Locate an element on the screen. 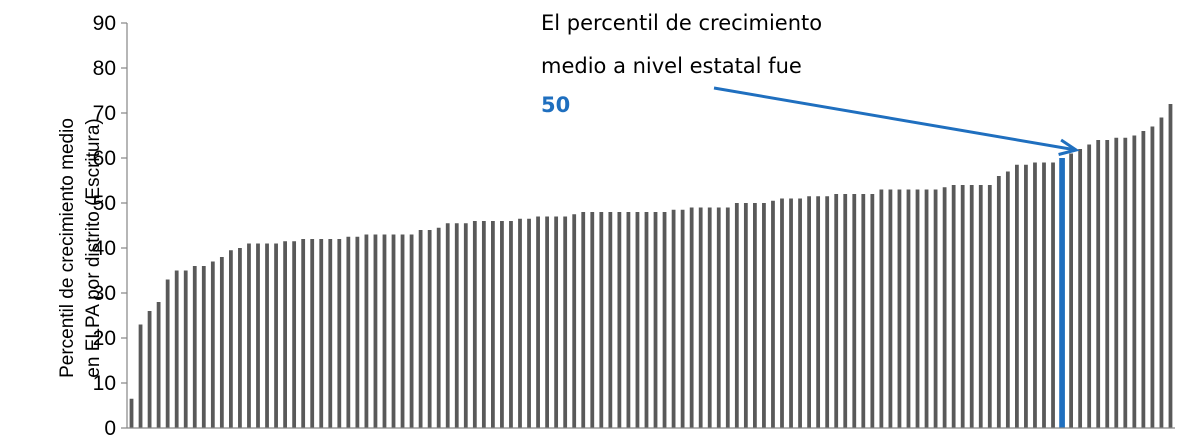  y-tick-label: 40 is located at coordinates (104, 248).